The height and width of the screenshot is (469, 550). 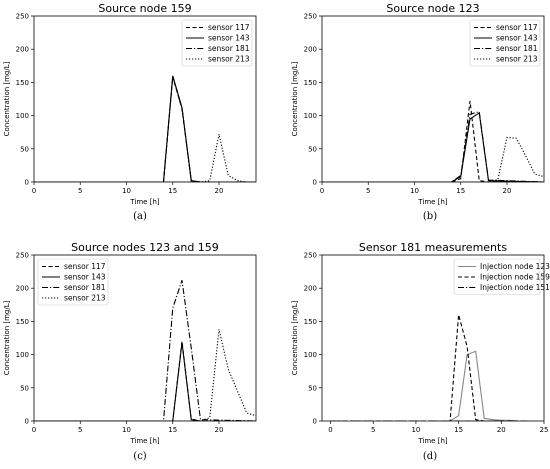 I want to click on panel-caption: (d), so click(x=430, y=456).